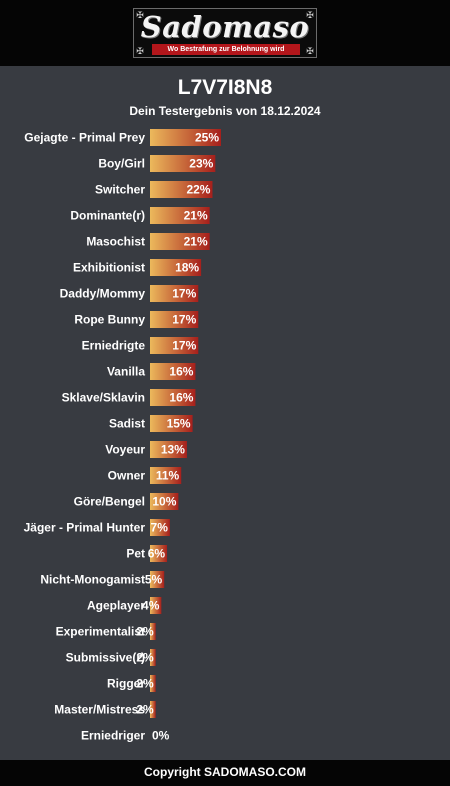 This screenshot has width=450, height=786. Describe the element at coordinates (99, 710) in the screenshot. I see `category-label: Master/Mistress` at that location.